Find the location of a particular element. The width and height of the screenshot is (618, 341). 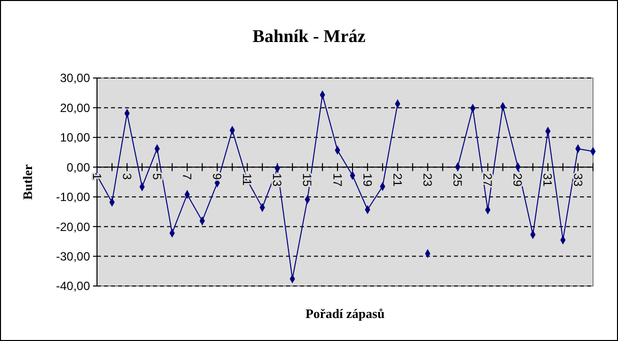

x-tick-label: 17 is located at coordinates (337, 180).